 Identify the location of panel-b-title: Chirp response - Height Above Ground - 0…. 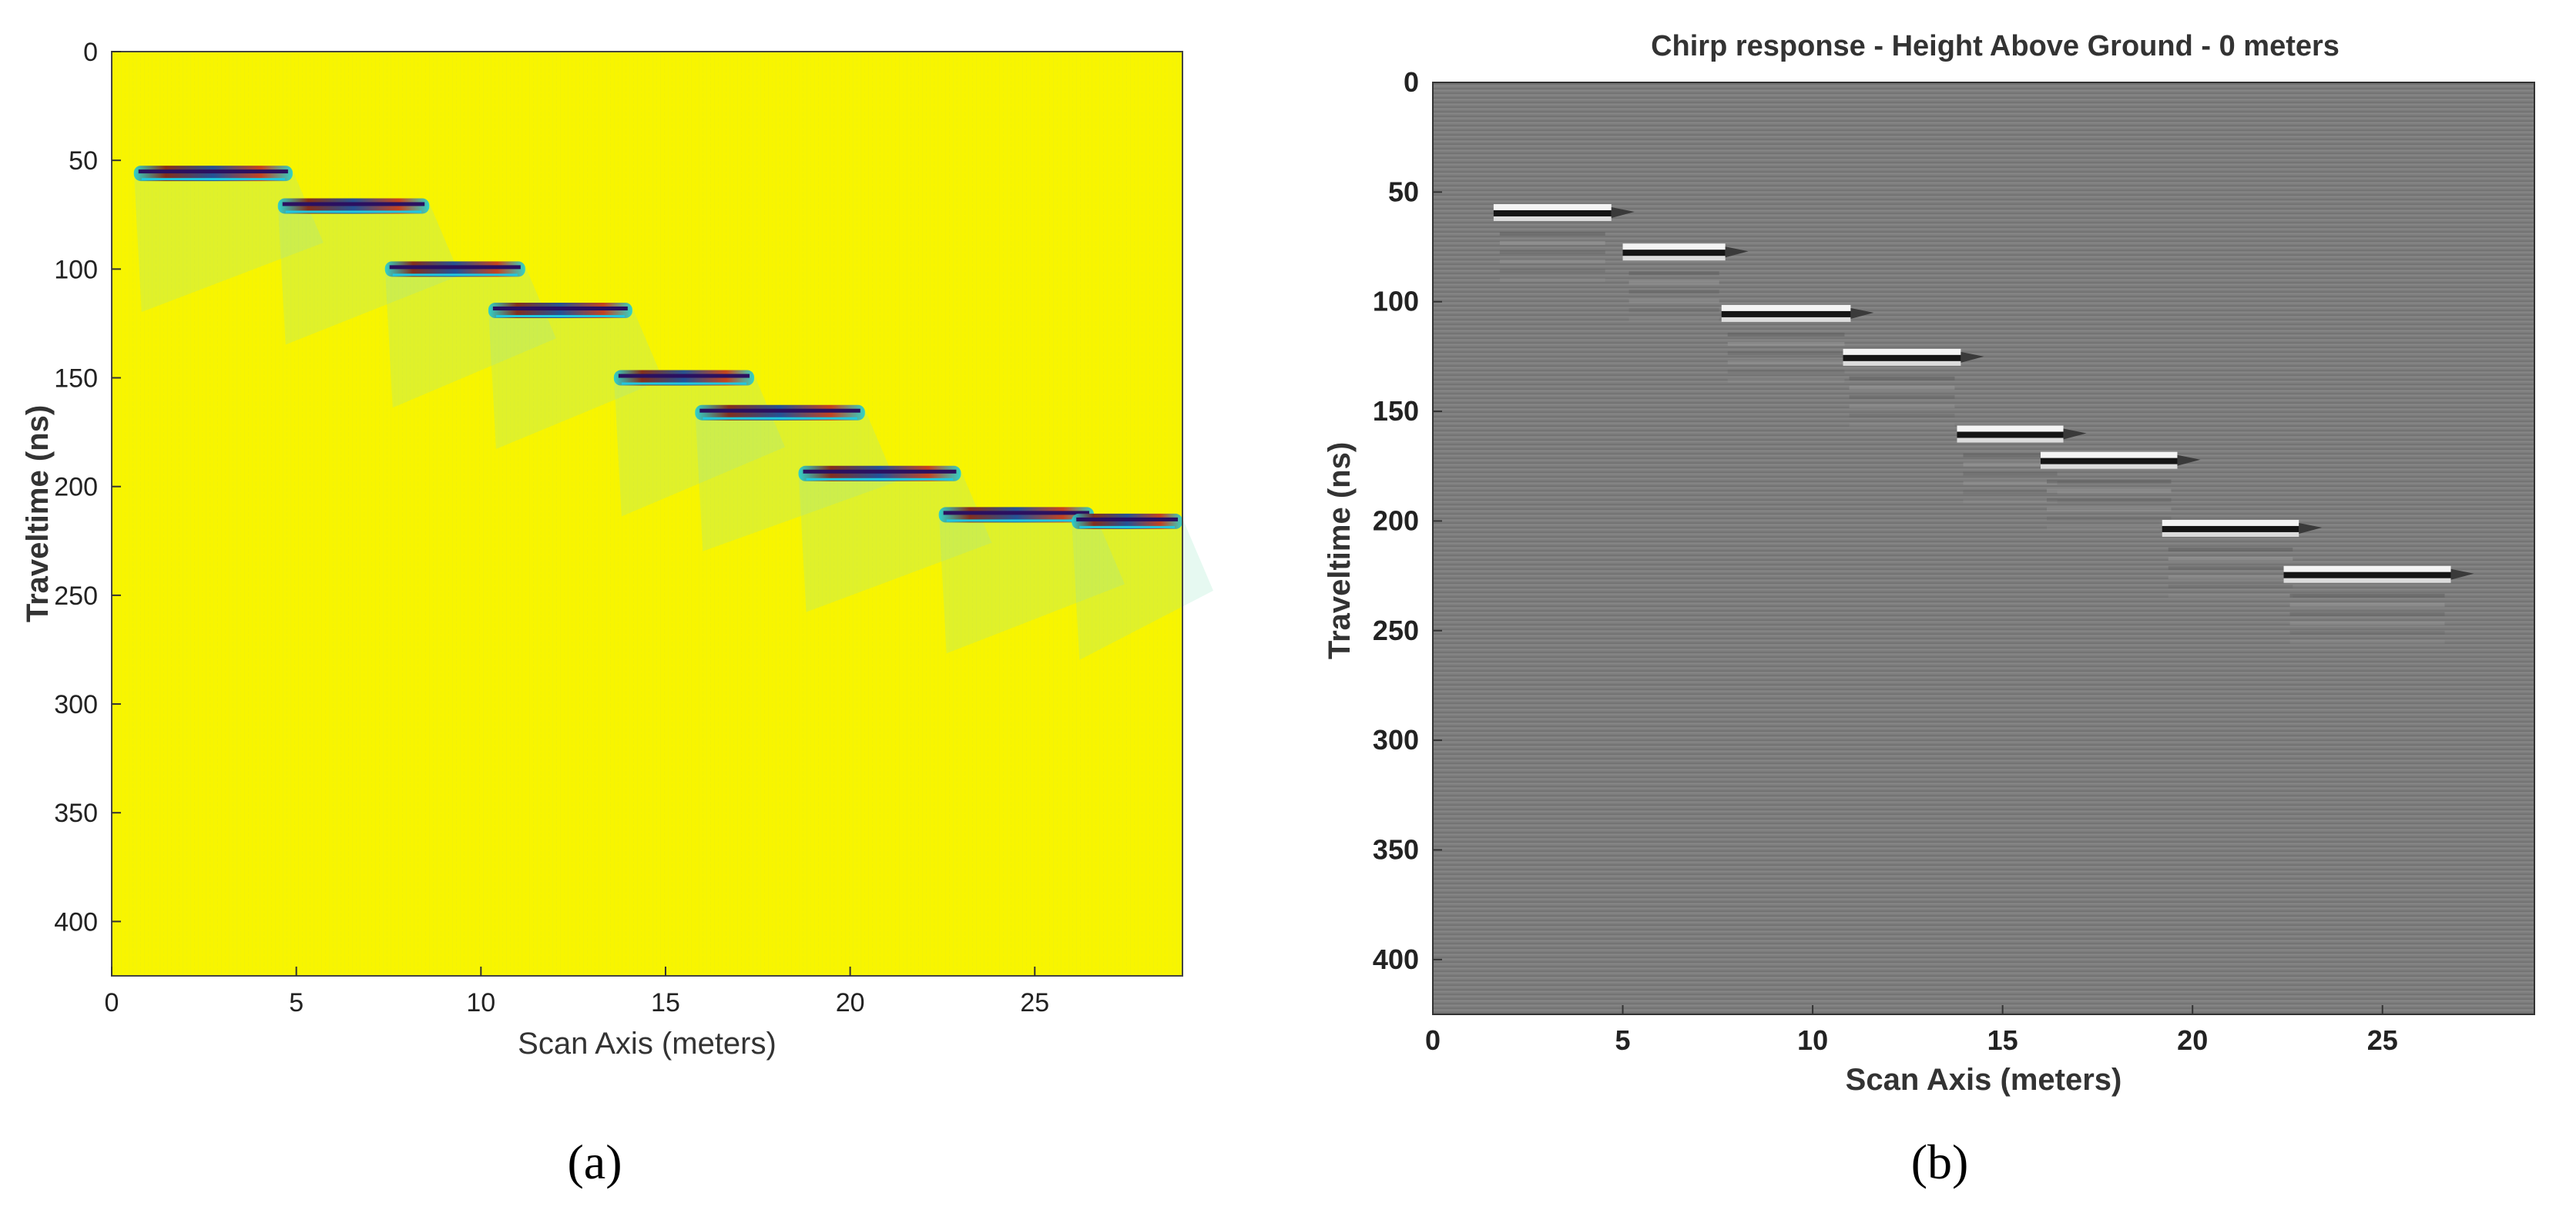
(1995, 46).